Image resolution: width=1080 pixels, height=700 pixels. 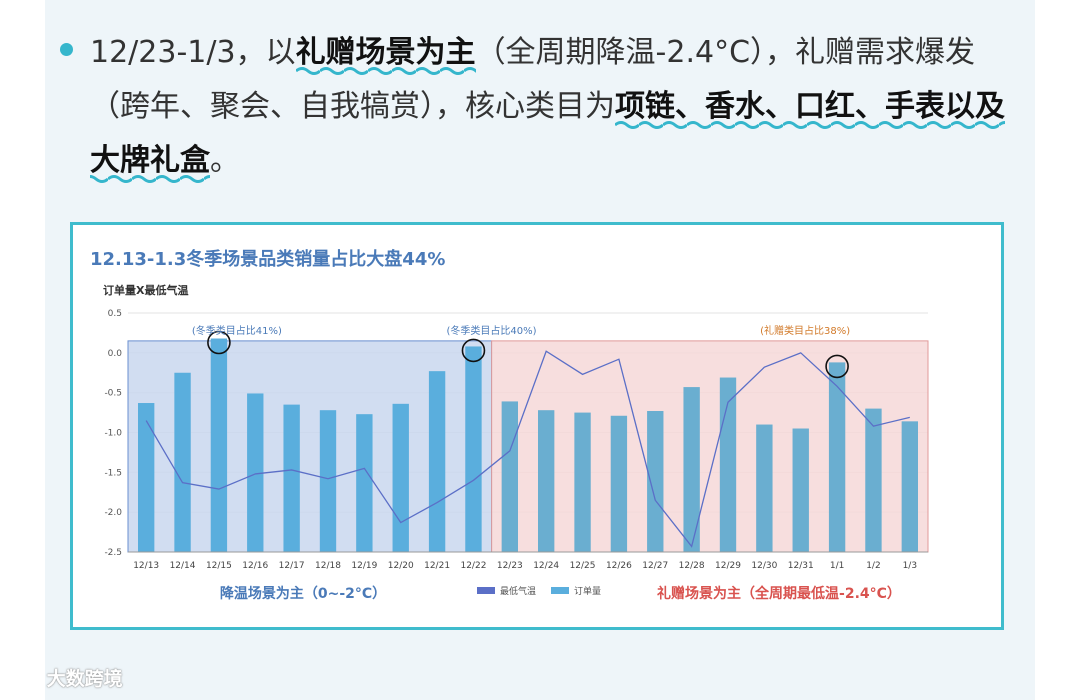 I want to click on x-tick-label: 12/18, so click(x=328, y=566).